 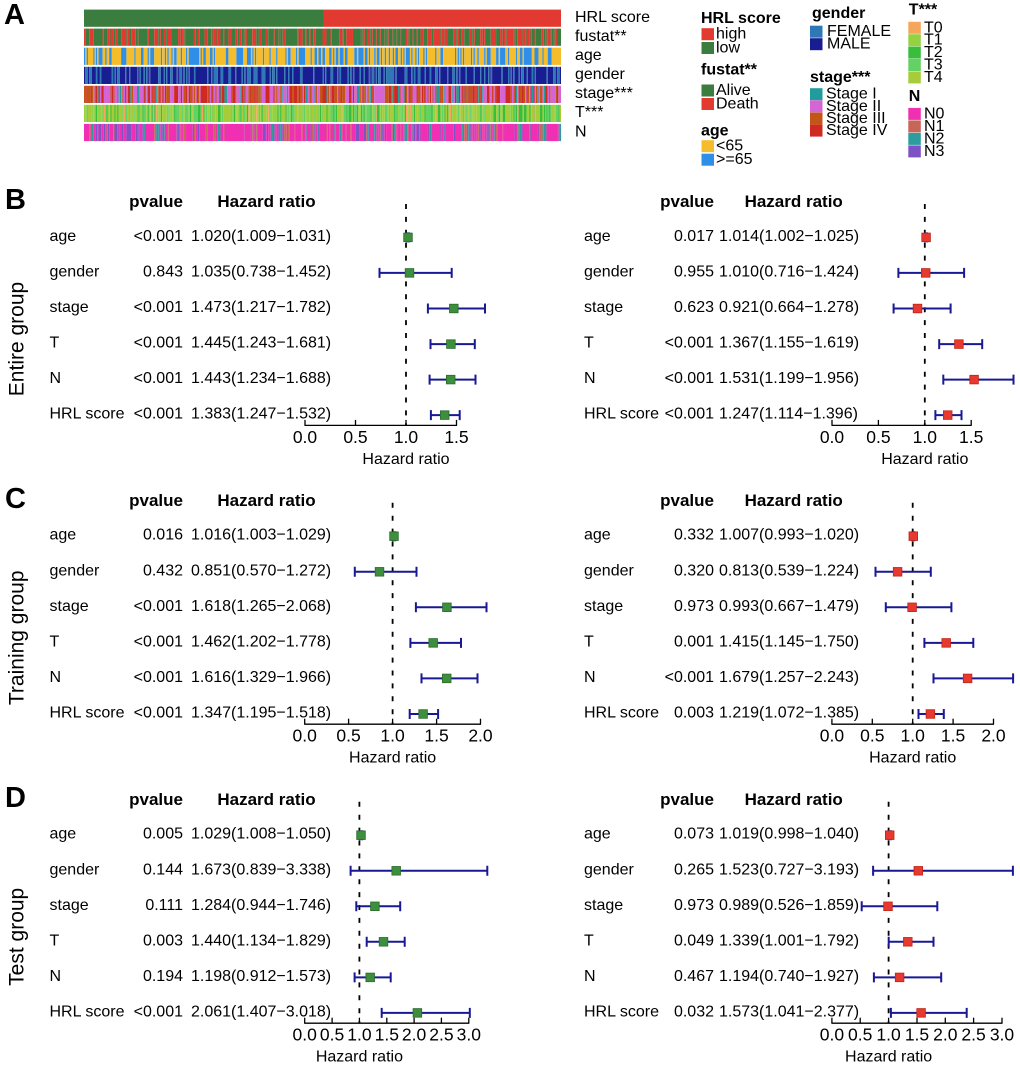 I want to click on svg-text: 1.440(1.134−1.829), so click(x=261, y=940).